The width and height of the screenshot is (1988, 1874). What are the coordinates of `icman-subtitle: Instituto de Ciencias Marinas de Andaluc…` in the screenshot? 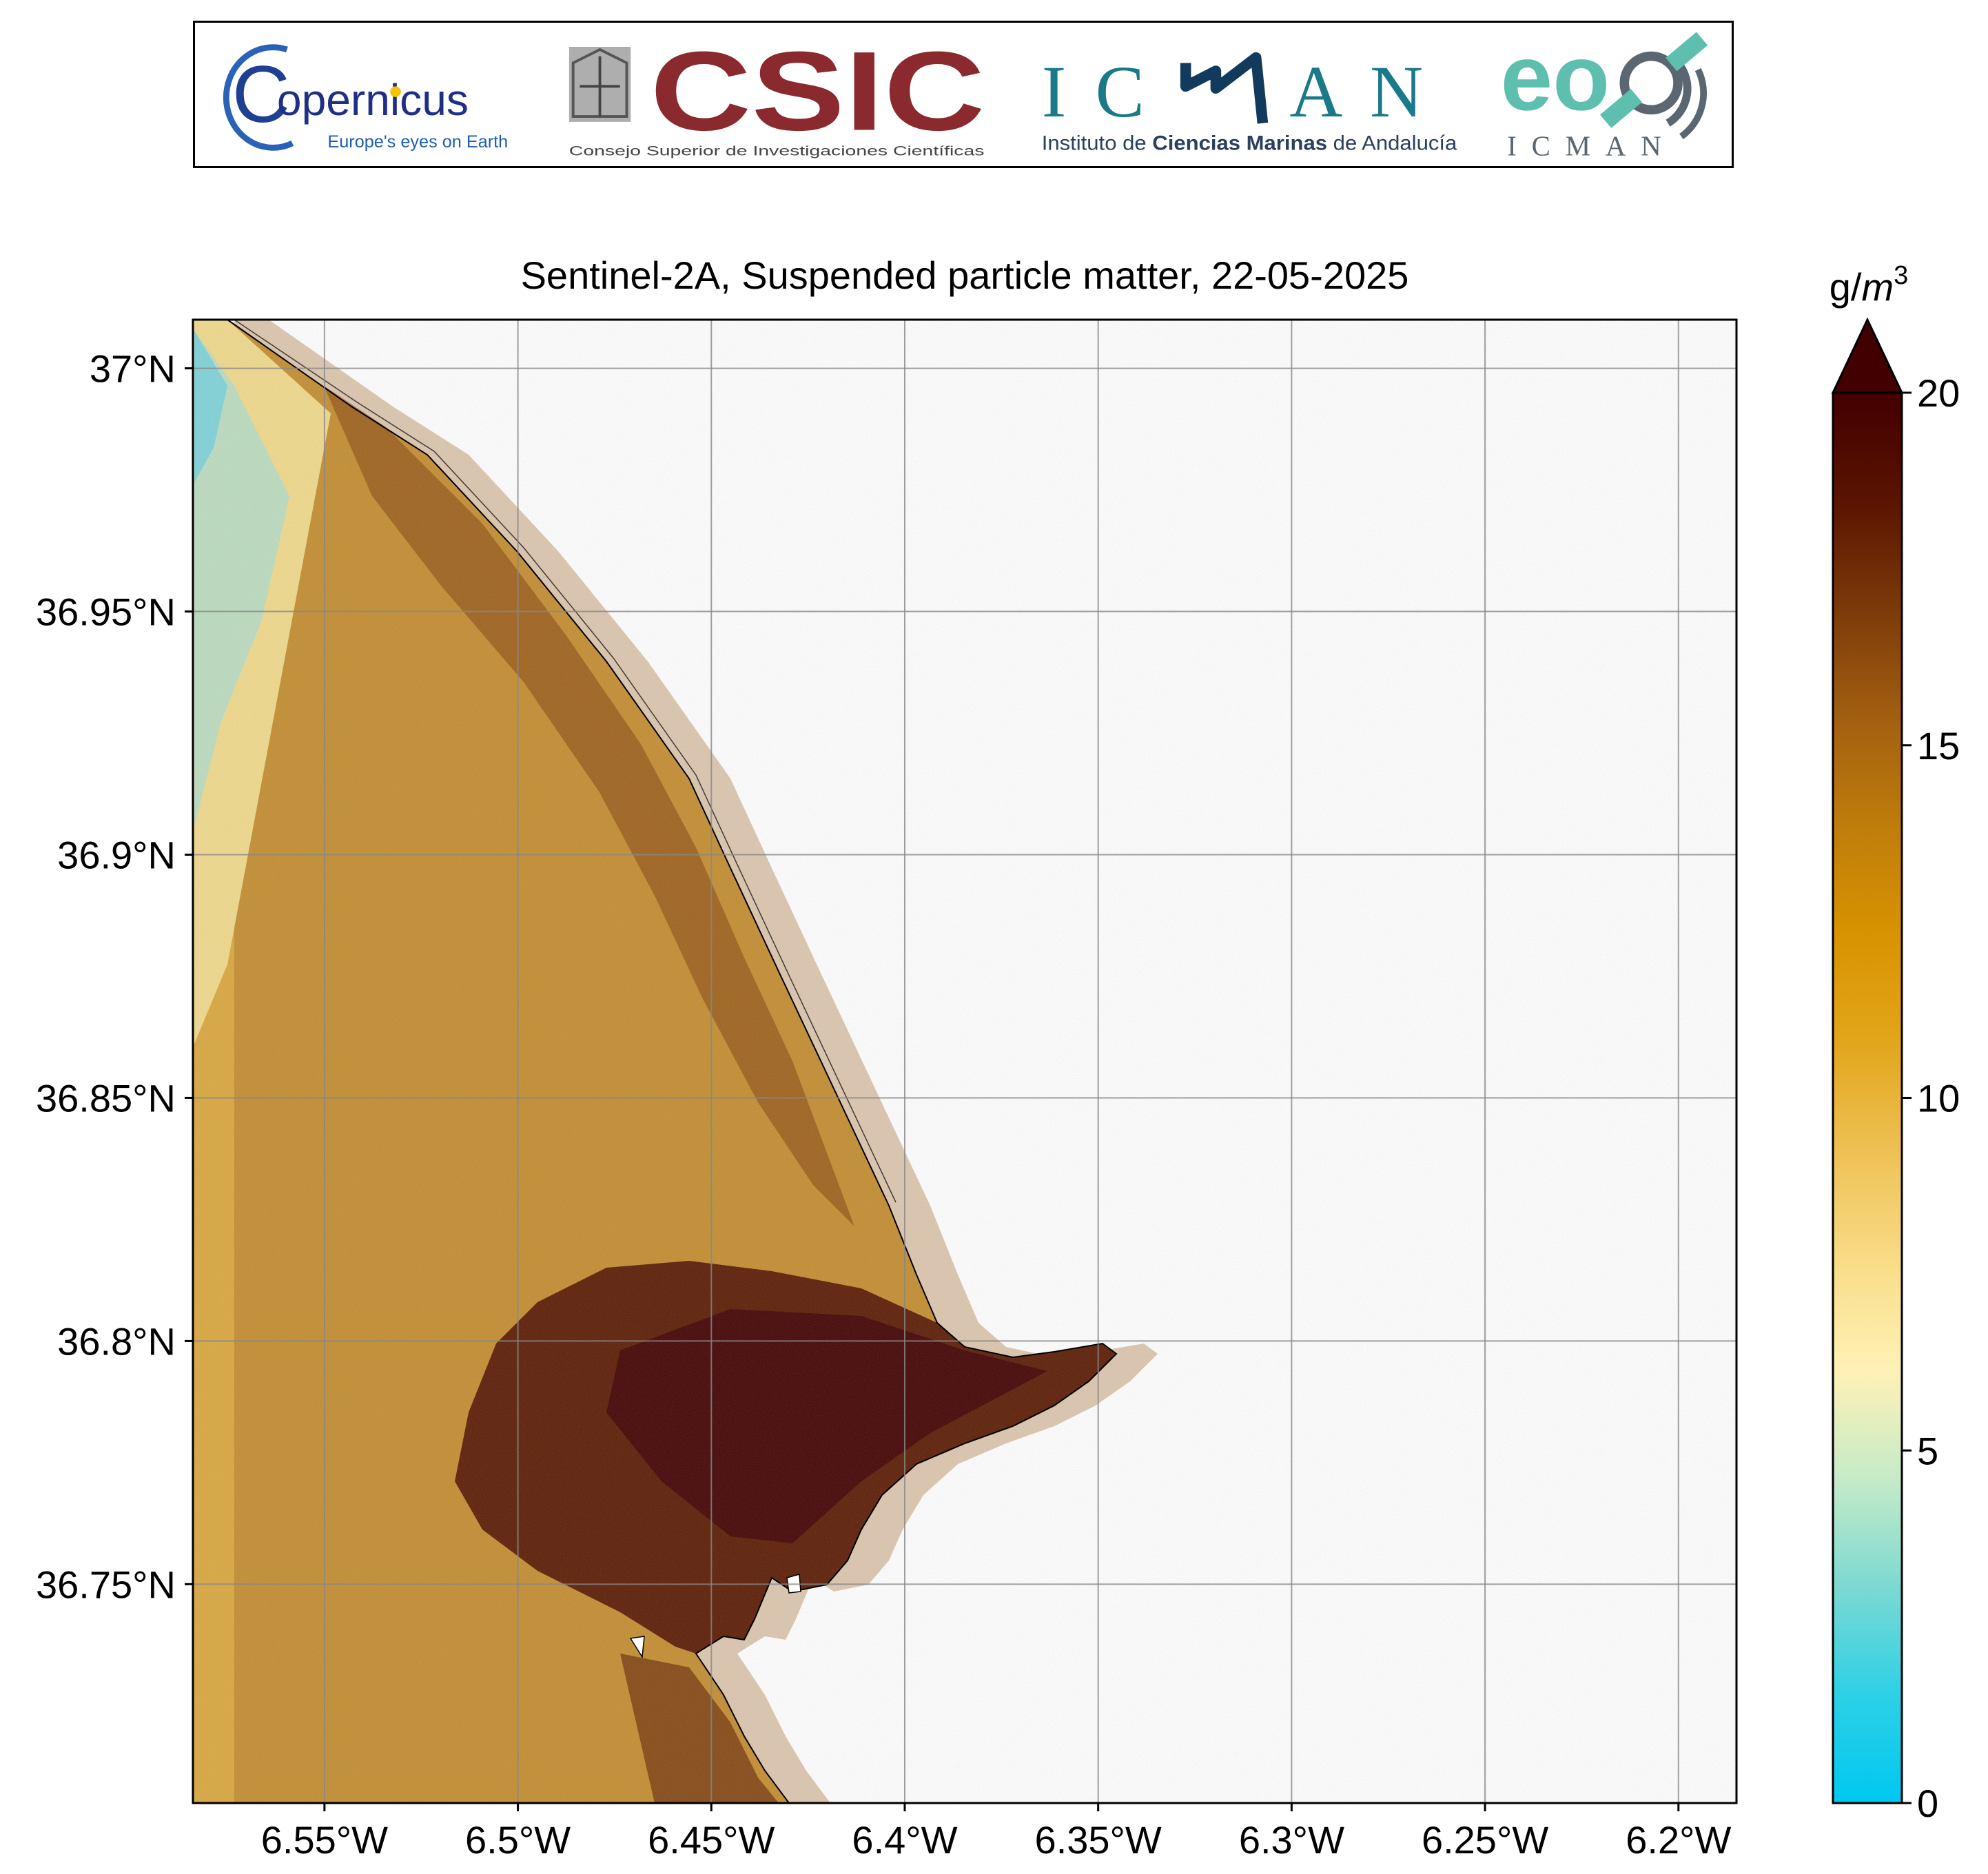 It's located at (1249, 144).